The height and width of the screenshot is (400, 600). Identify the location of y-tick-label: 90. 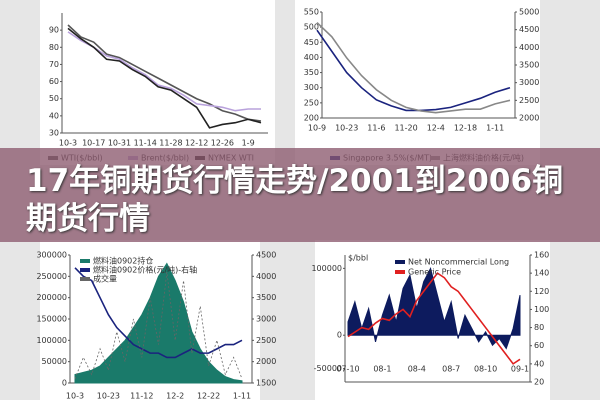
(54, 30).